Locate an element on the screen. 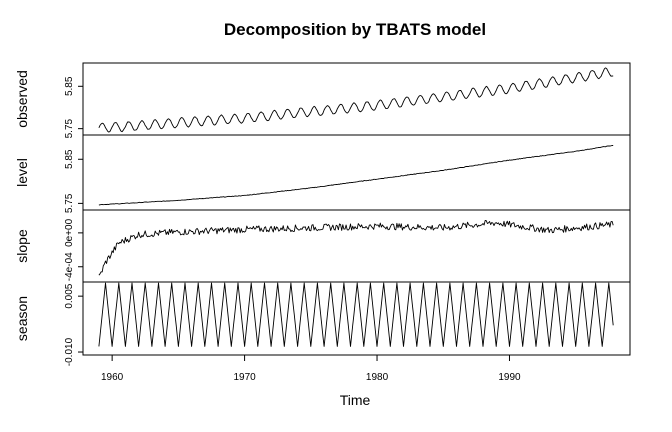 The height and width of the screenshot is (432, 672). series-line-slope is located at coordinates (356, 247).